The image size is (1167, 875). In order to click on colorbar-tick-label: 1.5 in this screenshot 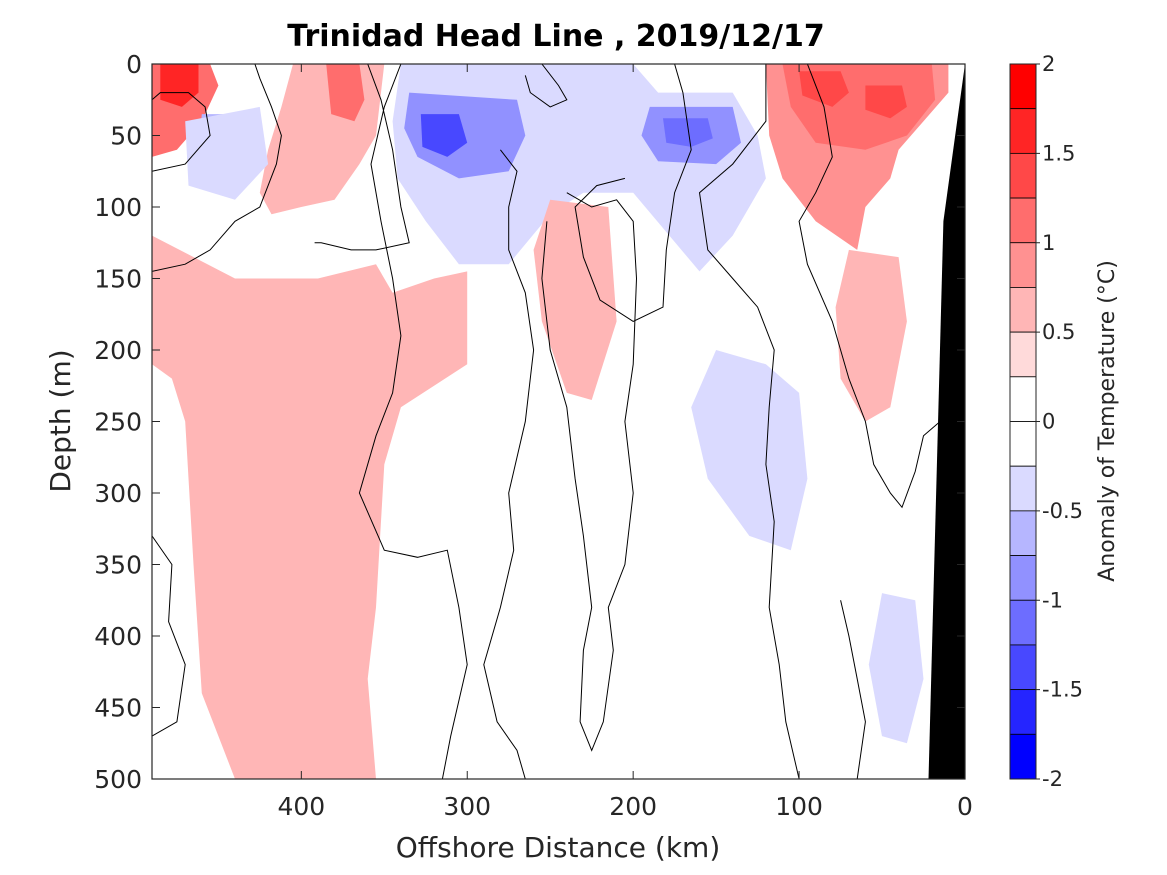, I will do `click(1058, 153)`.